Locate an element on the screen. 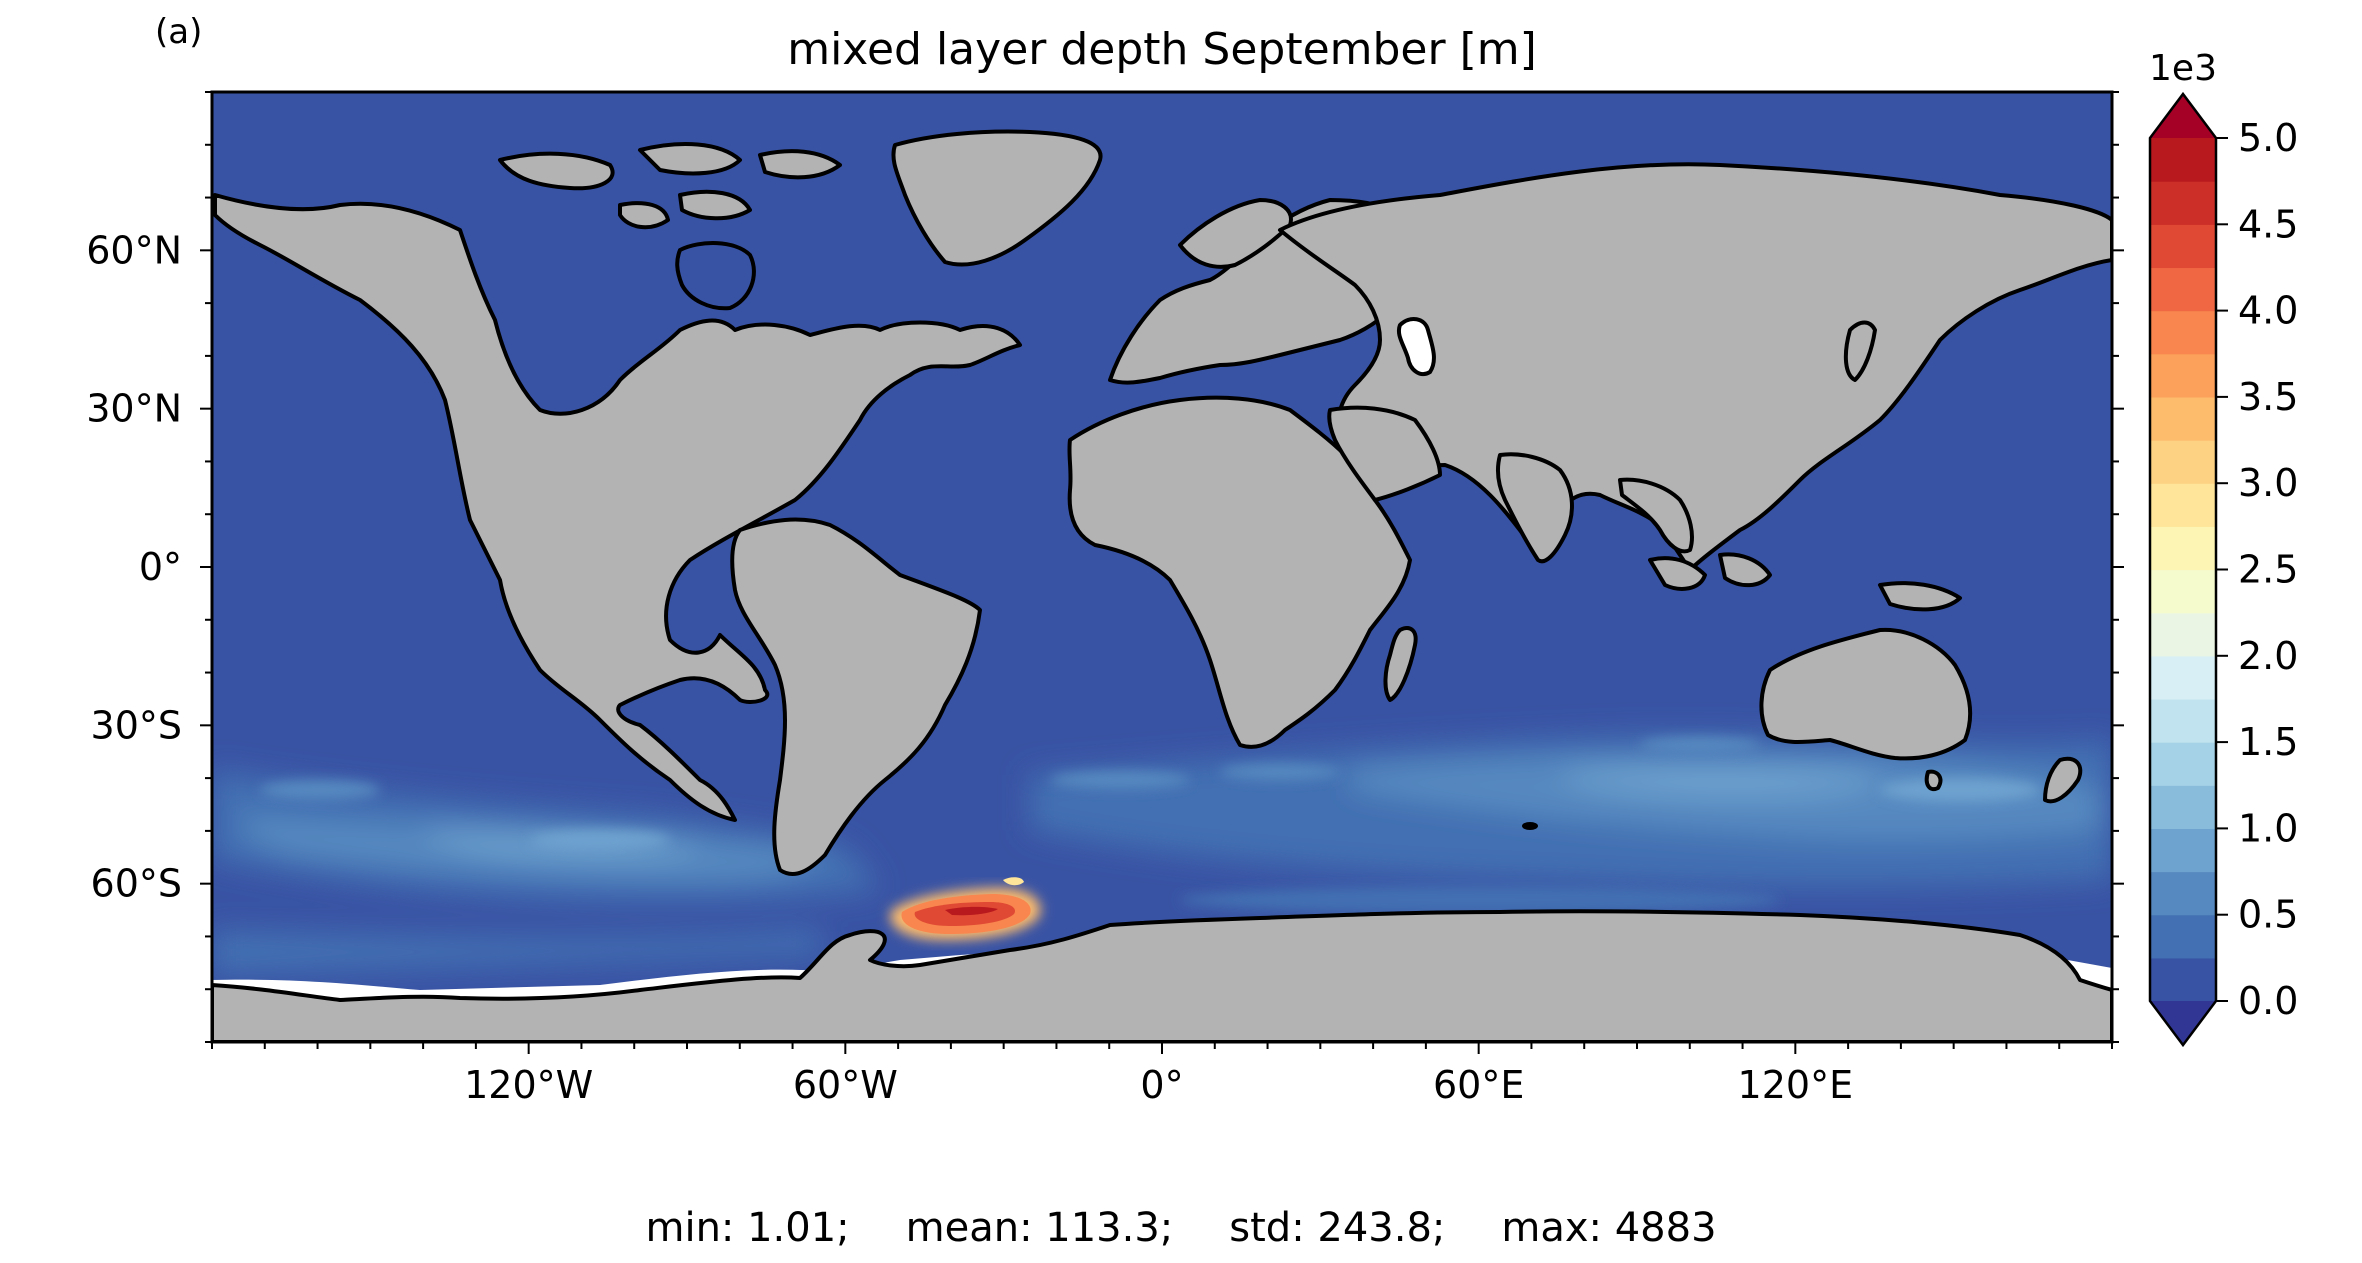 The height and width of the screenshot is (1263, 2362). canadian-arctic-archipelago is located at coordinates (670, 186).